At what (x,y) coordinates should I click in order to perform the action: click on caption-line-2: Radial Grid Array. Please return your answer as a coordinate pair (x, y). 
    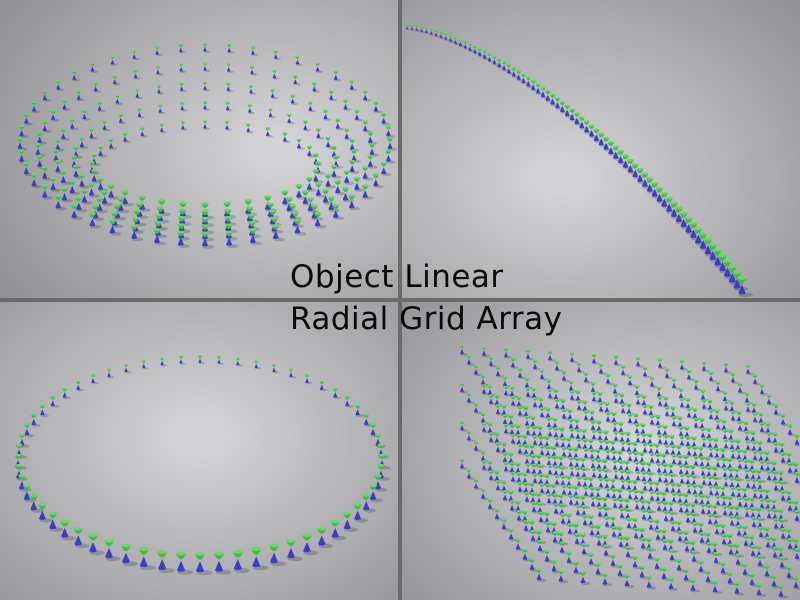
    Looking at the image, I should click on (426, 319).